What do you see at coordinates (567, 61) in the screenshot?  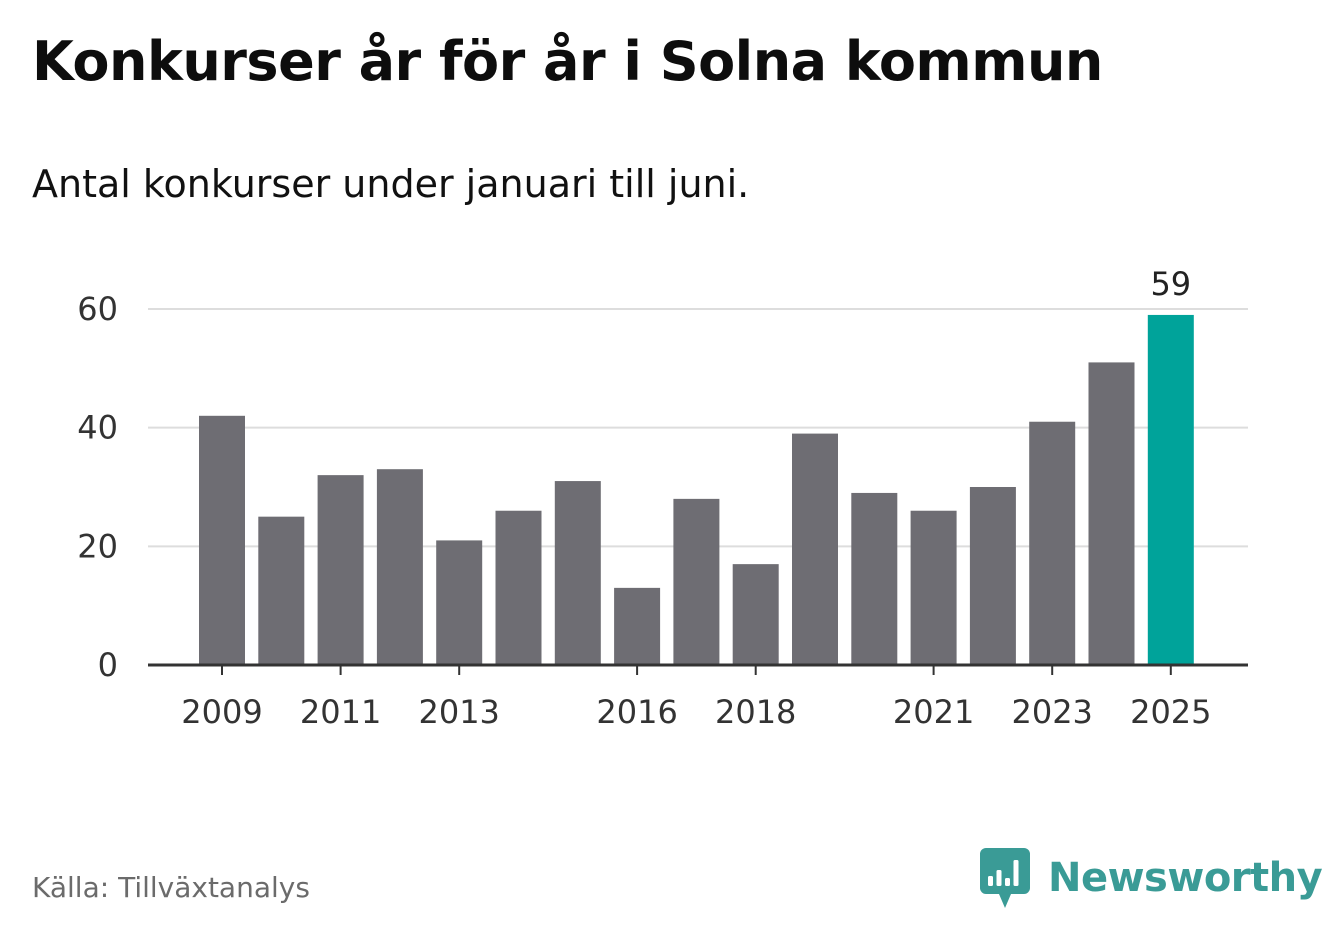 I see `chart-title: Konkurser år för år i Solna kommun` at bounding box center [567, 61].